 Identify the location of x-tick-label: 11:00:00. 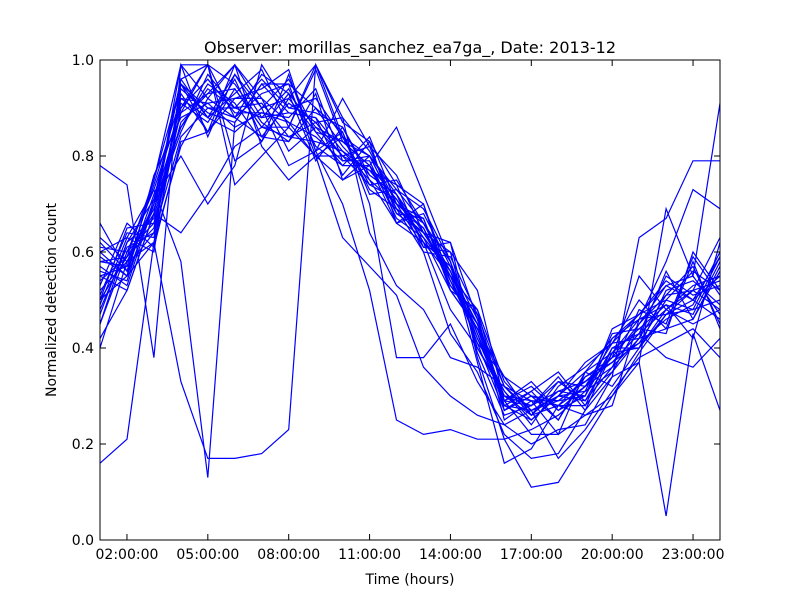
(369, 555).